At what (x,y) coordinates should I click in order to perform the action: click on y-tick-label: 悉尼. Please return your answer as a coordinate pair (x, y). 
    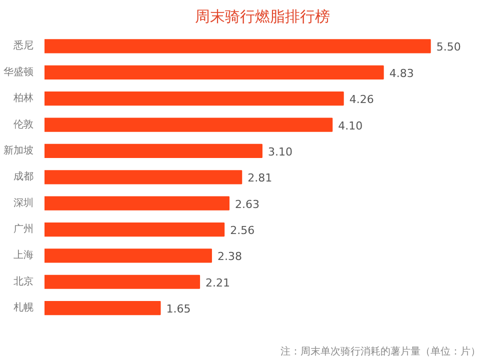
    Looking at the image, I should click on (23, 46).